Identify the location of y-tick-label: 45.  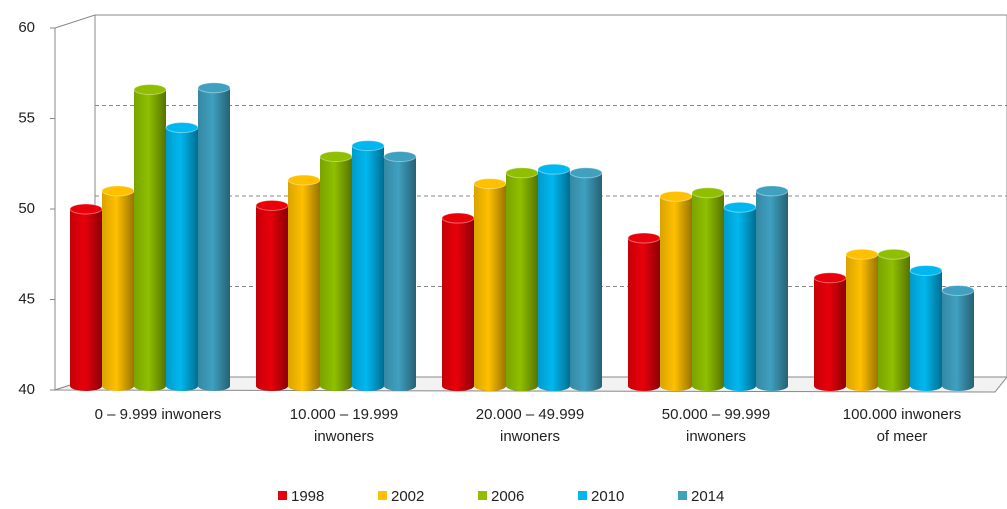
(26, 298).